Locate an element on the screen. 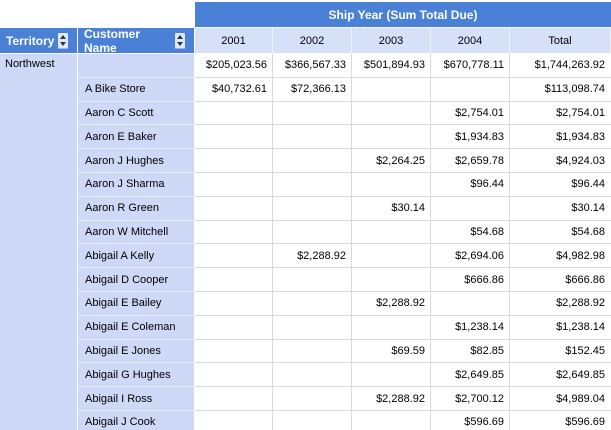 The width and height of the screenshot is (611, 430). customer-name-cell: Abigail E Coleman is located at coordinates (136, 327).